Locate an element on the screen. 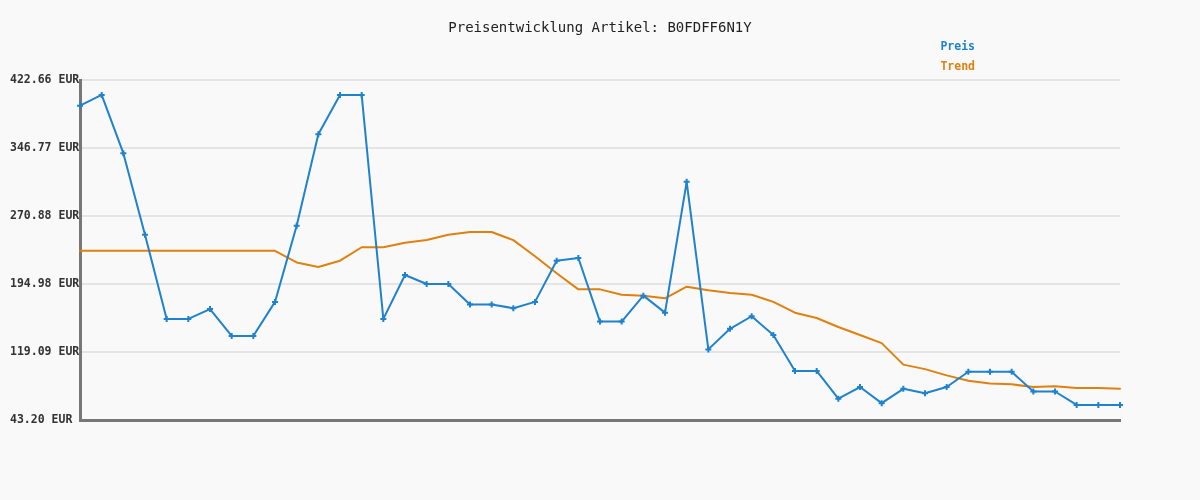 This screenshot has width=1200, height=500. chart-title: Preisentwicklung Artikel: B0FDFF6N1Y is located at coordinates (600, 26).